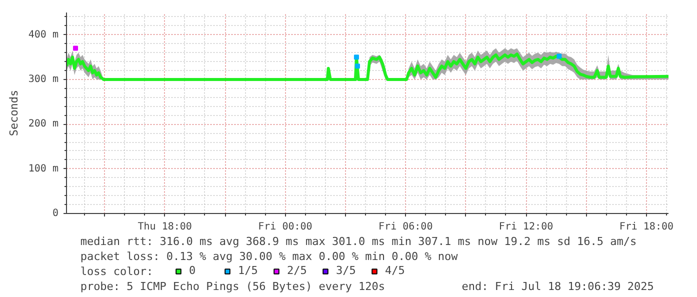  I want to click on y-tick-label: 0, so click(55, 213).